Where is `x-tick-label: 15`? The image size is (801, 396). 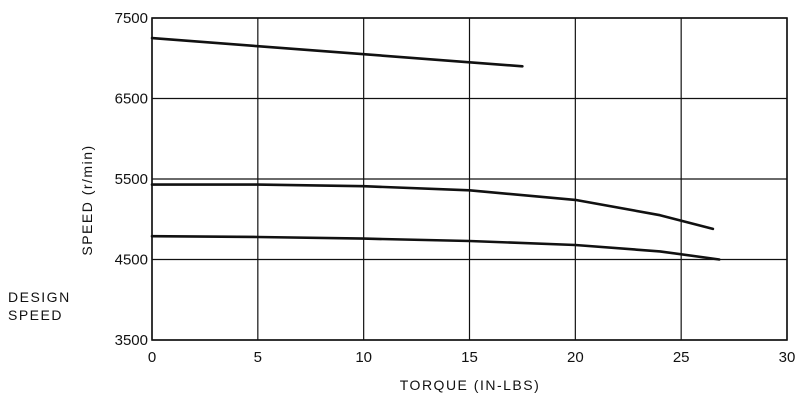 x-tick-label: 15 is located at coordinates (469, 357).